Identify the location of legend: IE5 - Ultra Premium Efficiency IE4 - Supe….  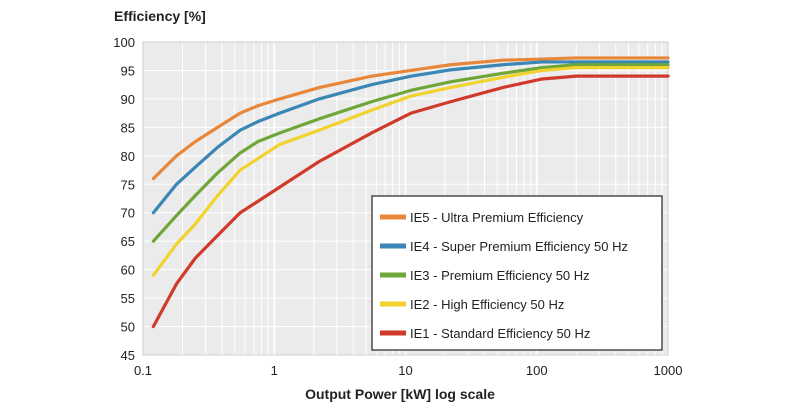
(517, 273).